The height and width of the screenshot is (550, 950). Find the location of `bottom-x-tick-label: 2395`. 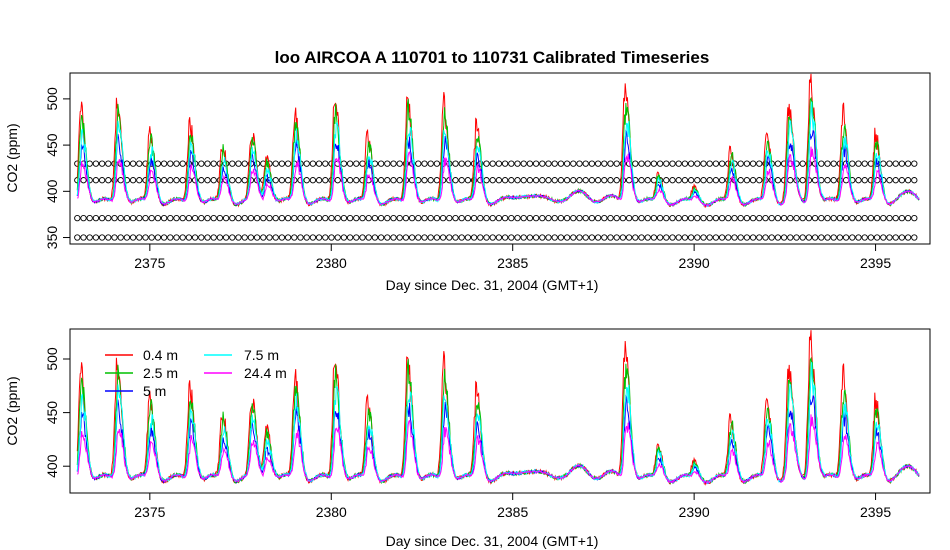

bottom-x-tick-label: 2395 is located at coordinates (875, 512).